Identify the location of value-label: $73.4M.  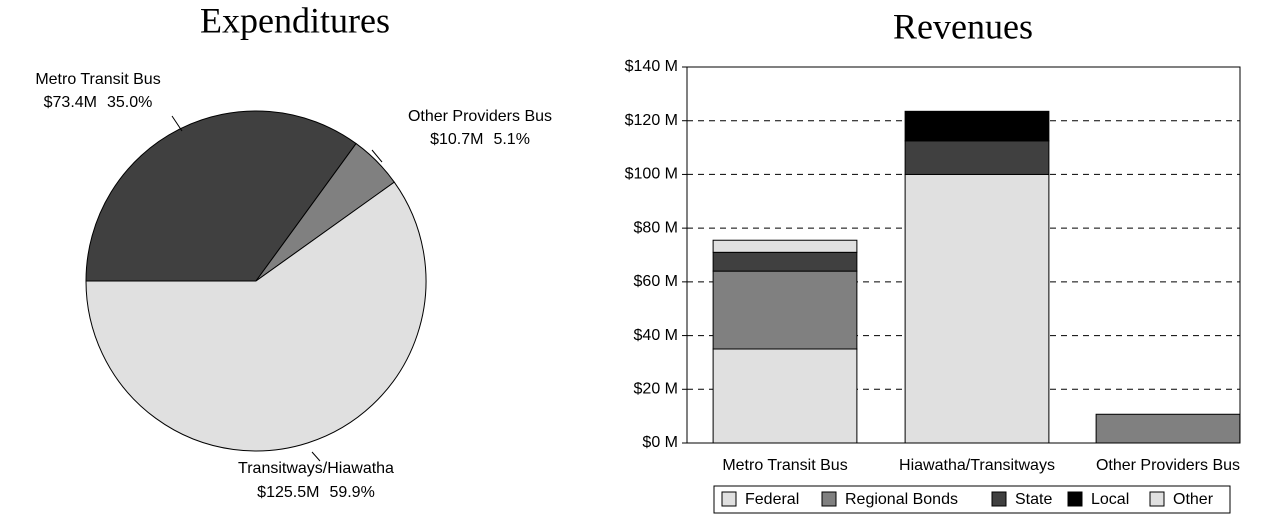
(70, 102).